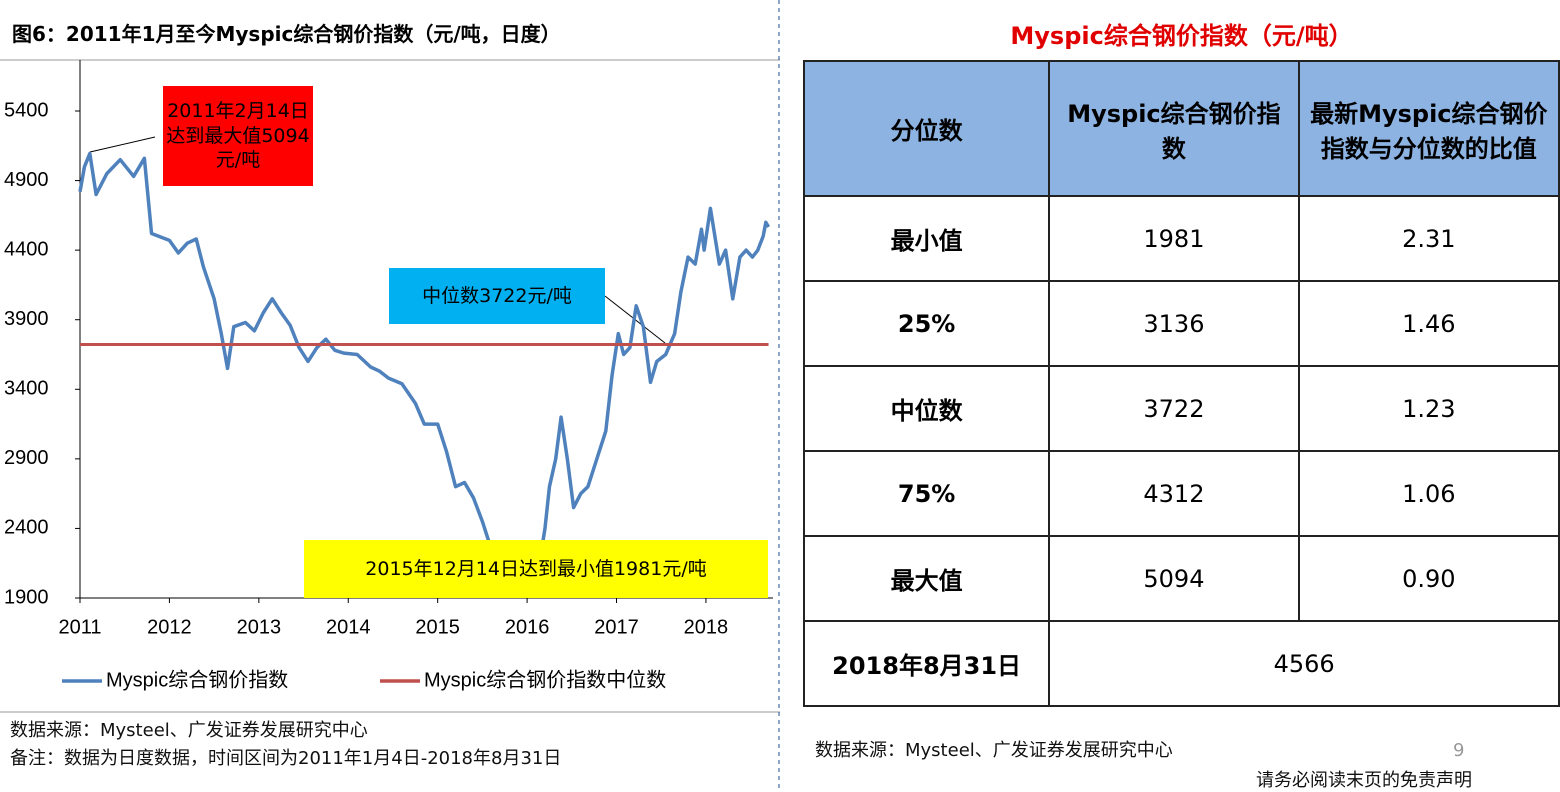 This screenshot has width=1560, height=792. I want to click on cell: 5094, so click(1174, 578).